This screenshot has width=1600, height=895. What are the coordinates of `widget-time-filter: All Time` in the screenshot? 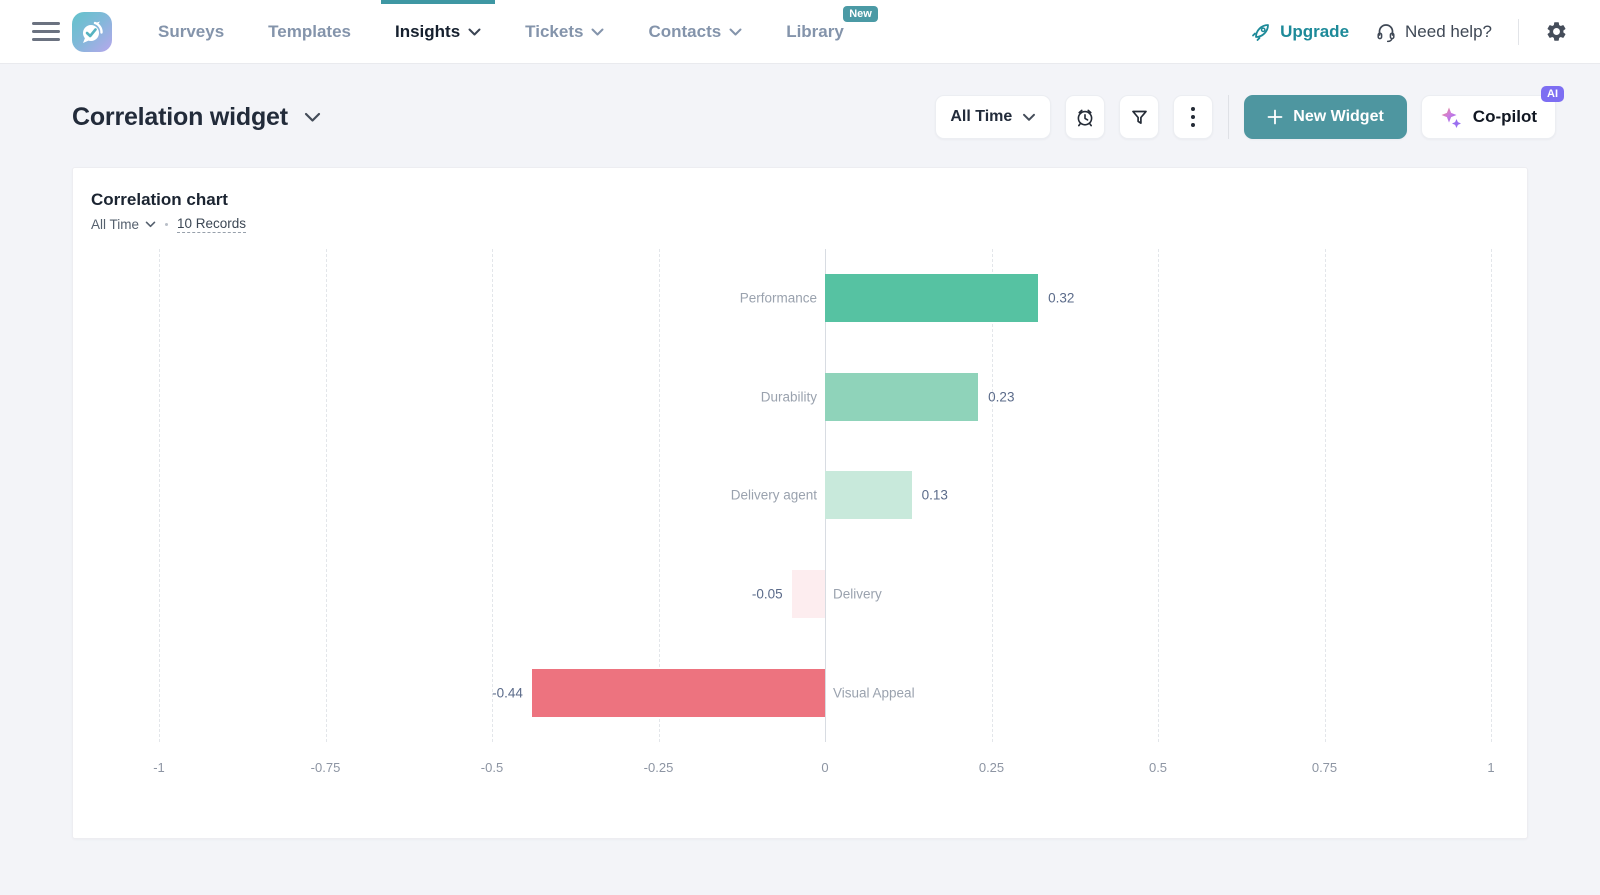 It's located at (123, 224).